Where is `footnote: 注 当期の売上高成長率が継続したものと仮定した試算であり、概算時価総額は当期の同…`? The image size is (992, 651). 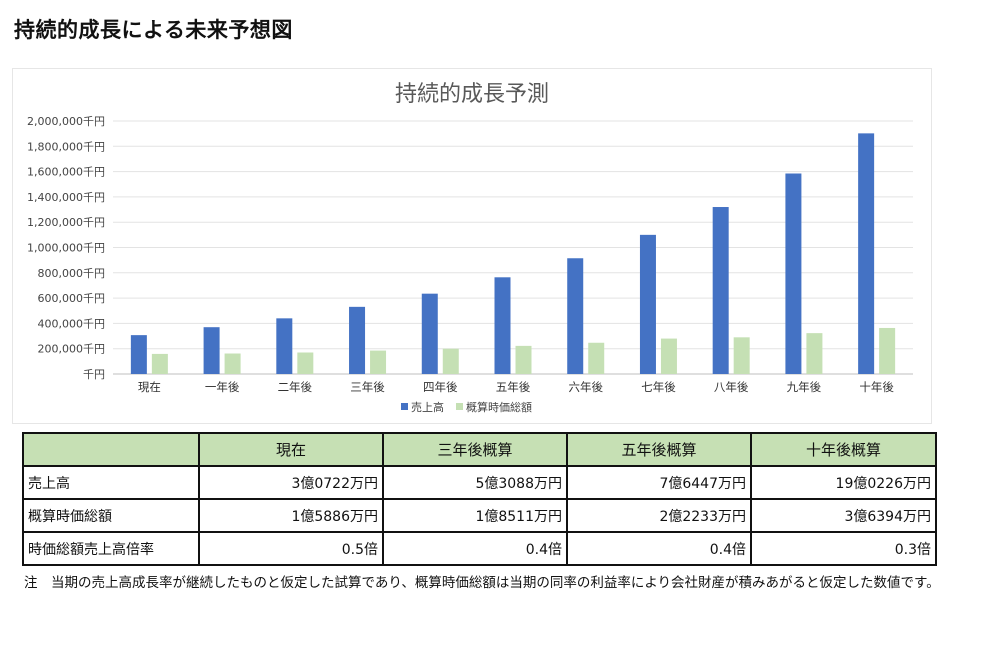 footnote: 注 当期の売上高成長率が継続したものと仮定した試算であり、概算時価総額は当期の同… is located at coordinates (482, 583).